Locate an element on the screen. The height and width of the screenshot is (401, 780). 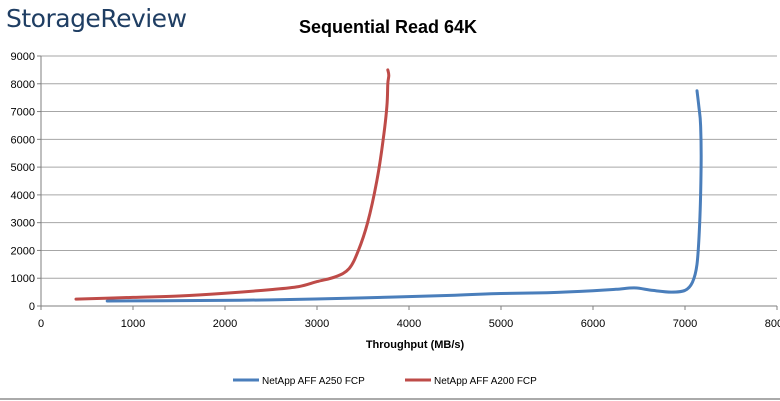
legend-item-1: NetApp AFF A250 FCP is located at coordinates (299, 381).